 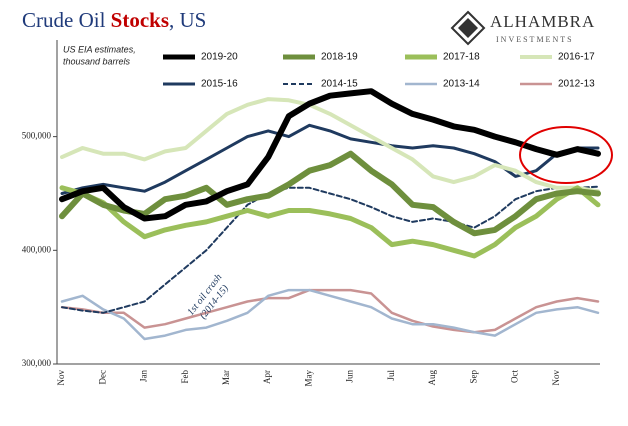 I want to click on x-tick-label: Feb, so click(x=185, y=377).